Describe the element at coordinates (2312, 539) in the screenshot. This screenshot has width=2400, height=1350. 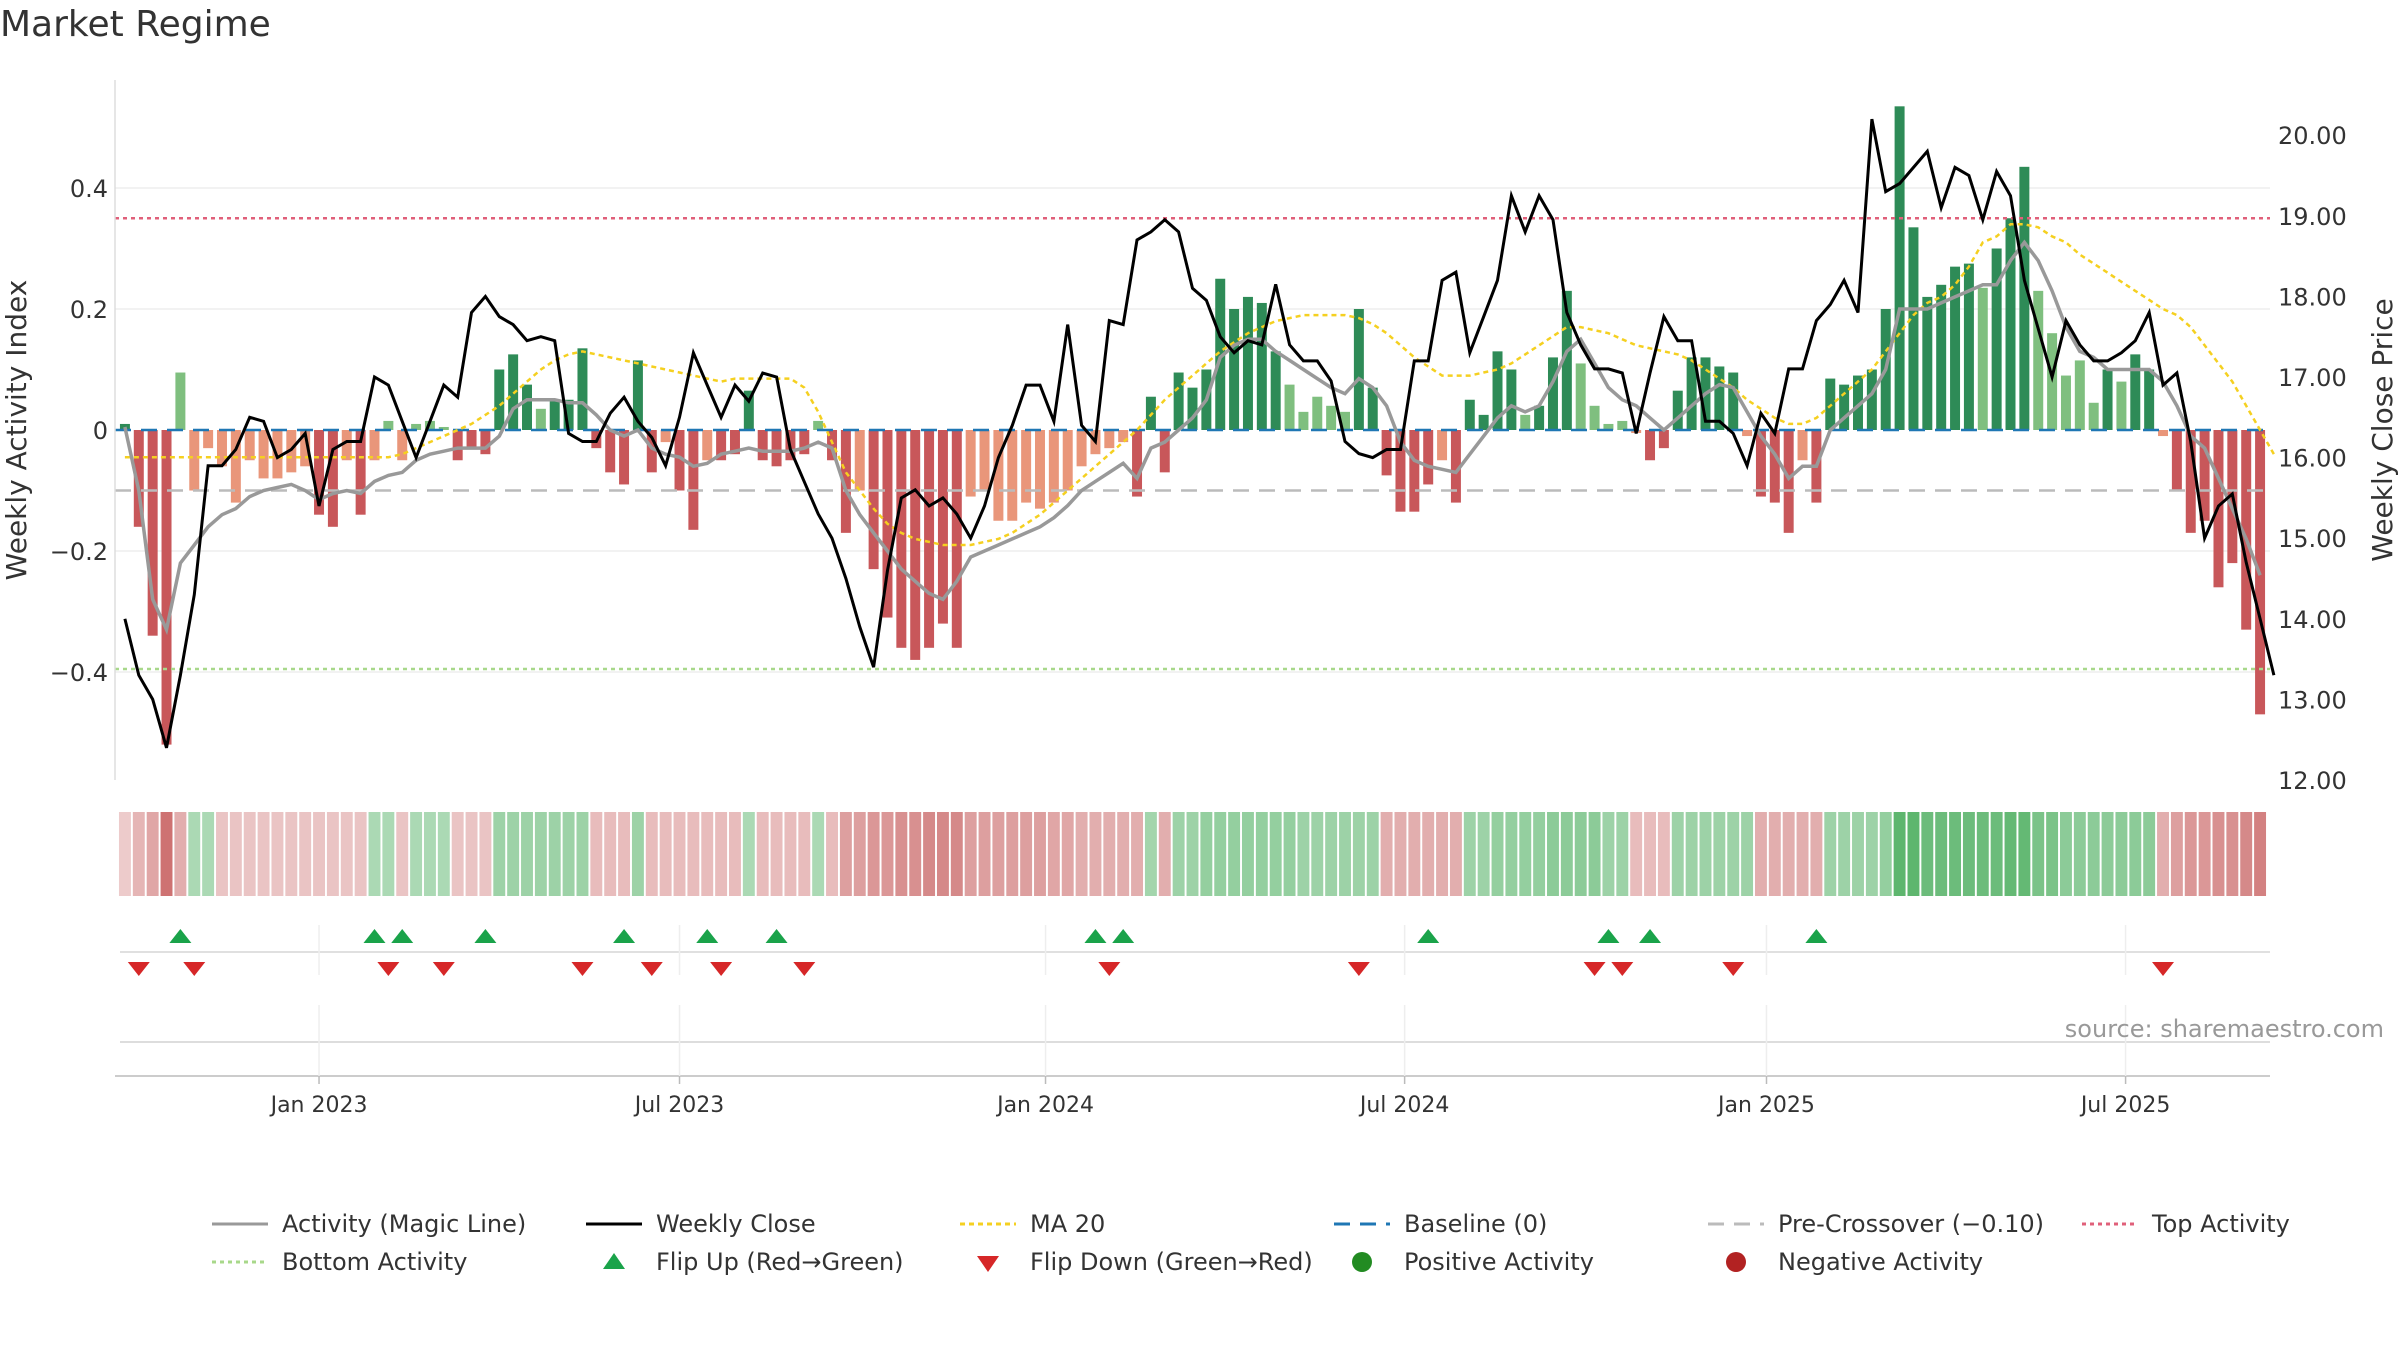
I see `y2-tick-label: 15.00` at that location.